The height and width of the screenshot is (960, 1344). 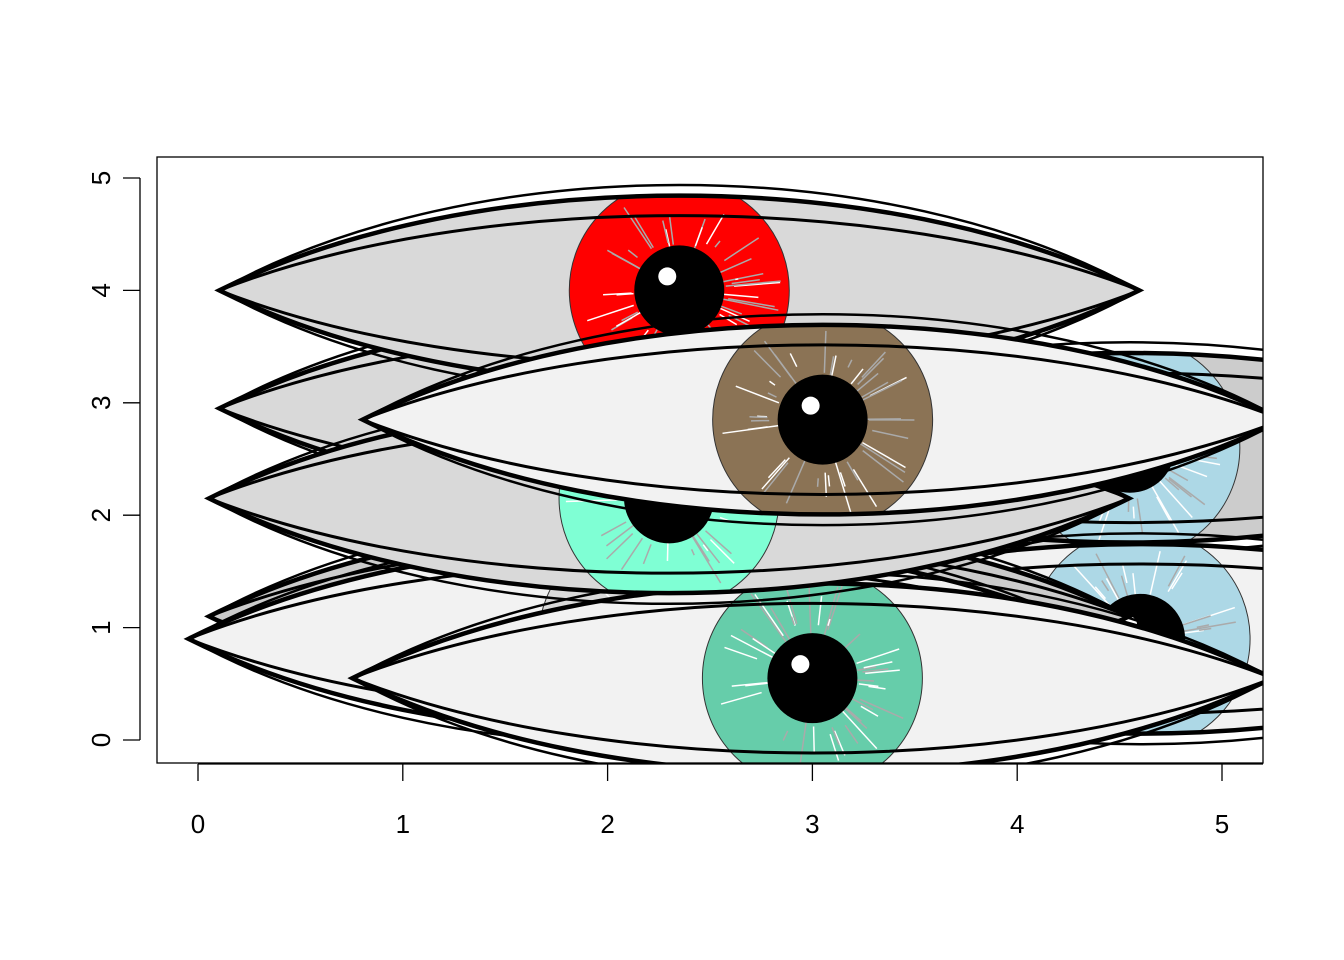 I want to click on x-tick-label: 2, so click(x=607, y=824).